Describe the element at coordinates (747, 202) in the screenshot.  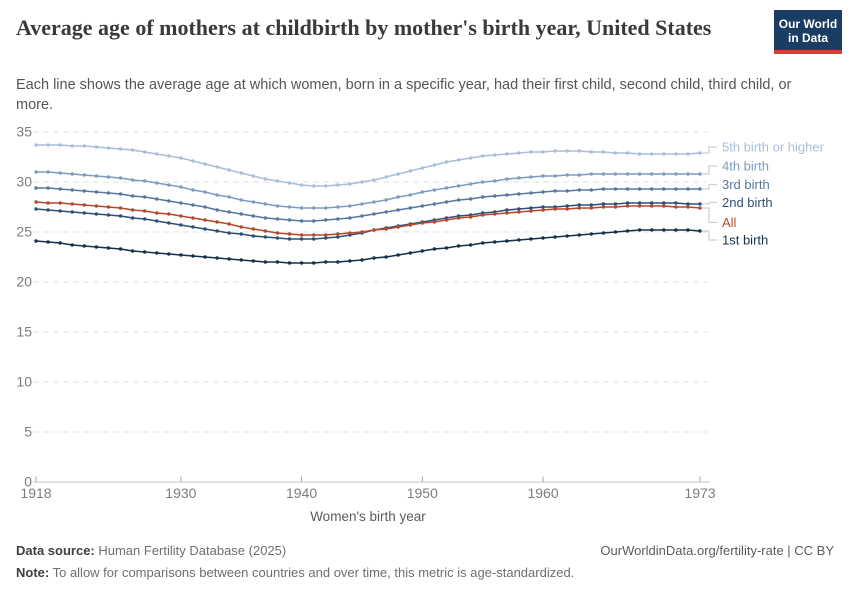
I see `legend-label-2nd-birth: 2nd birth` at that location.